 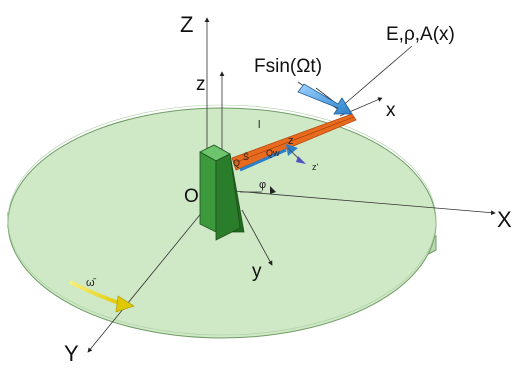 What do you see at coordinates (257, 271) in the screenshot?
I see `label-y-axis: y` at bounding box center [257, 271].